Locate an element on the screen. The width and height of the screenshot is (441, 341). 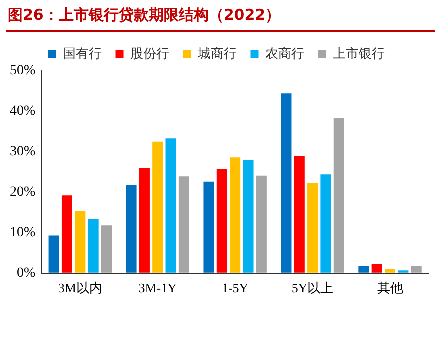
x-tick-label: 3M-1Y is located at coordinates (158, 288).